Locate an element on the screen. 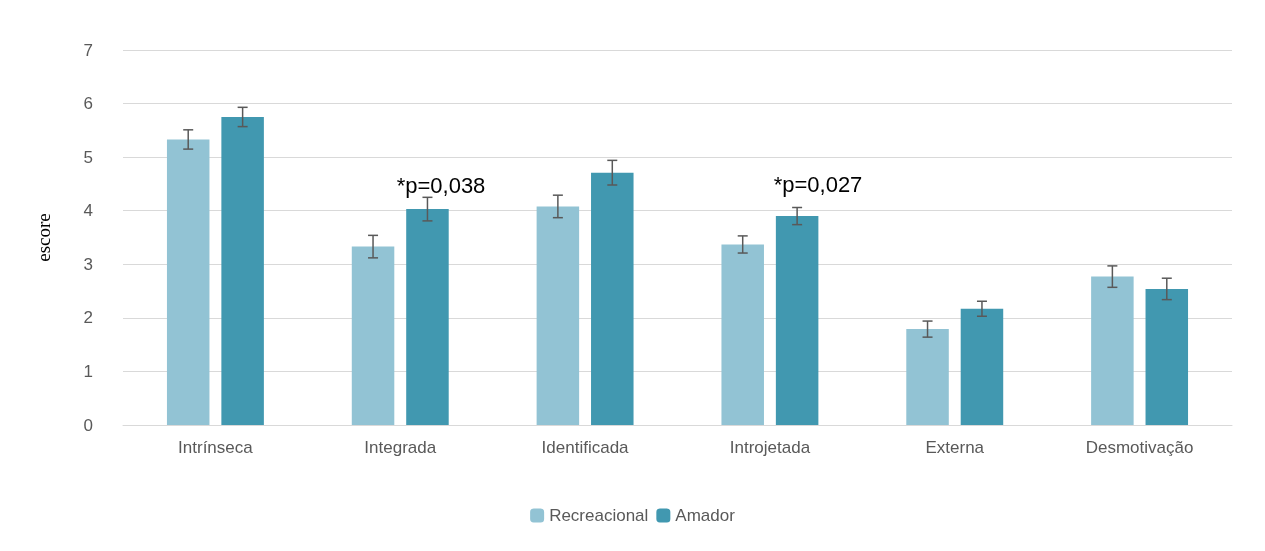  y-tick-label: 1 is located at coordinates (88, 371).